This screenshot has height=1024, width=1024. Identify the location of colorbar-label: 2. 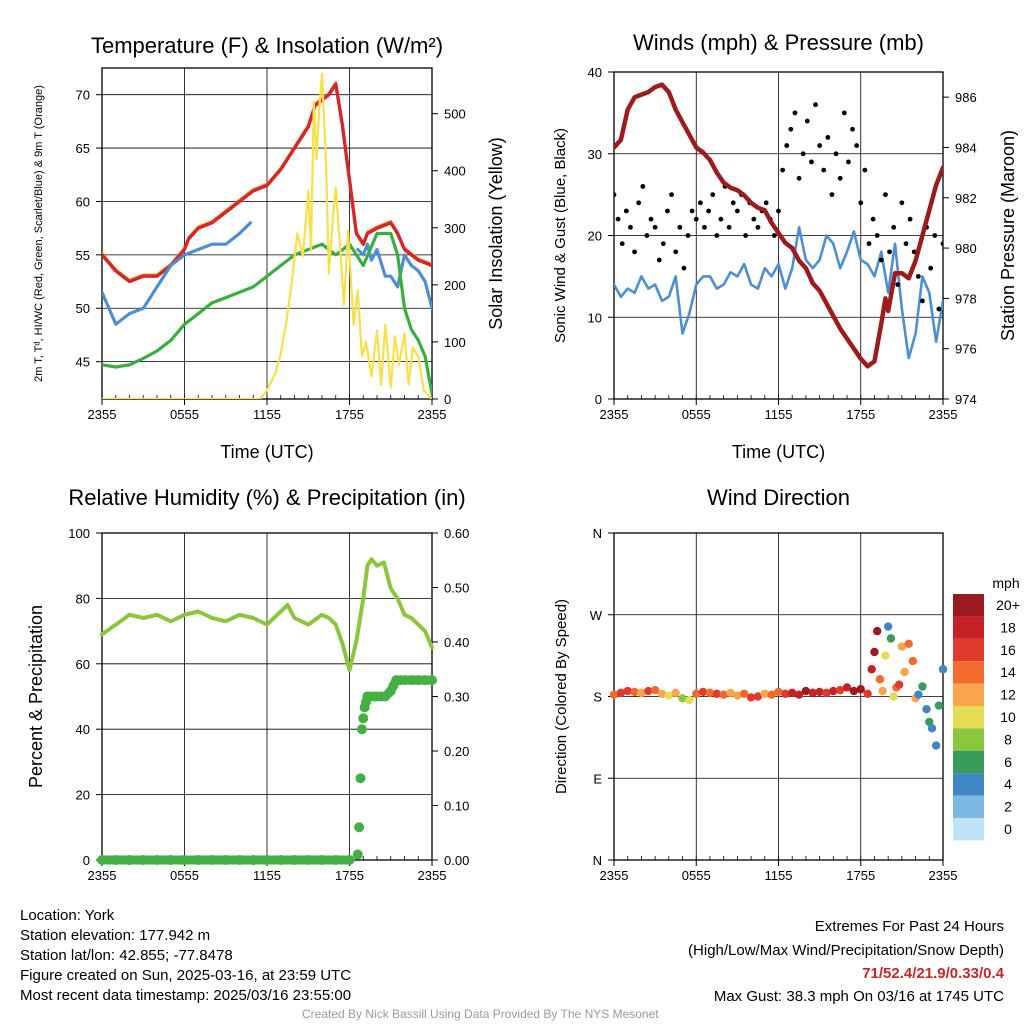
(1008, 807).